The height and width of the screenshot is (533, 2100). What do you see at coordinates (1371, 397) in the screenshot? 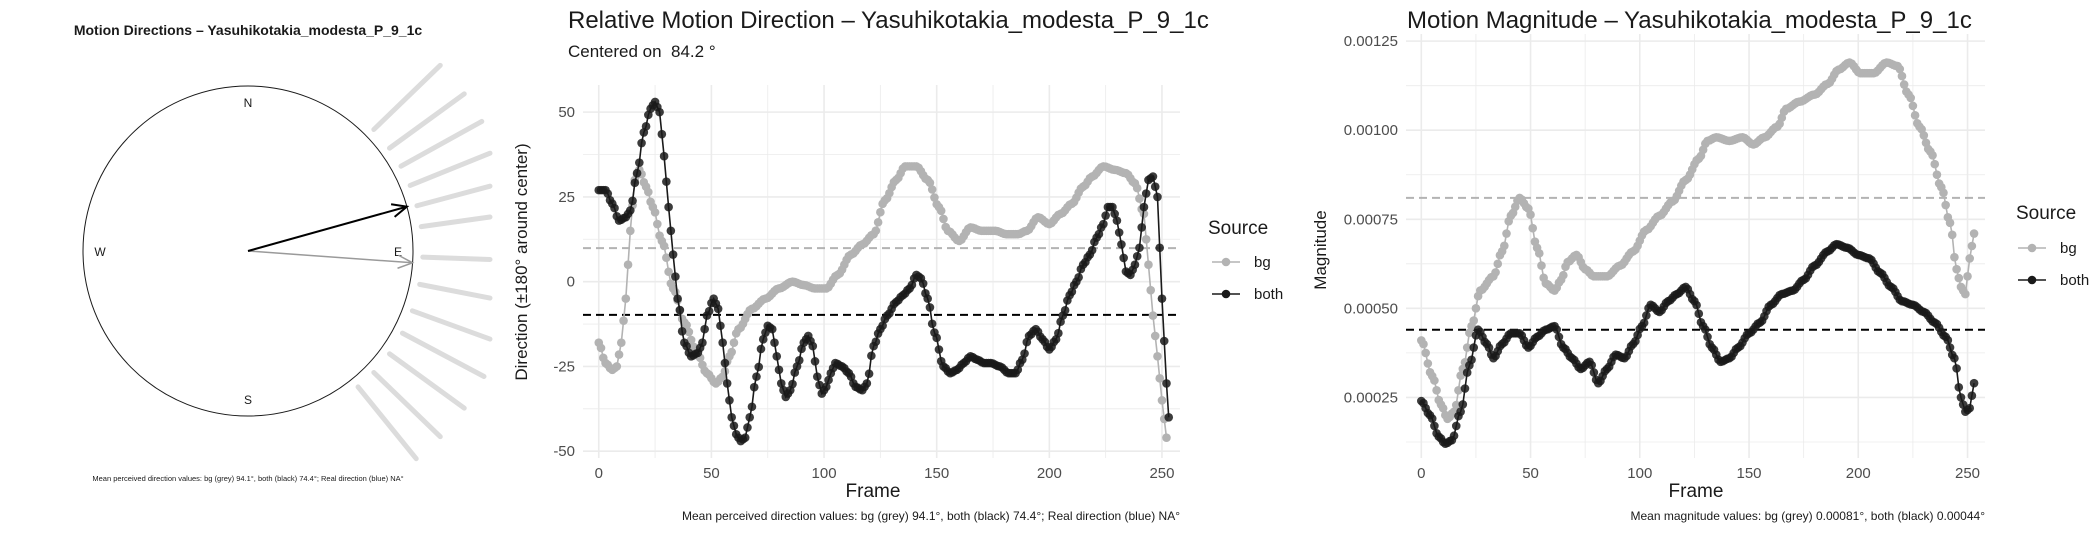
I see `p3-ytick-0: 0.00025` at bounding box center [1371, 397].